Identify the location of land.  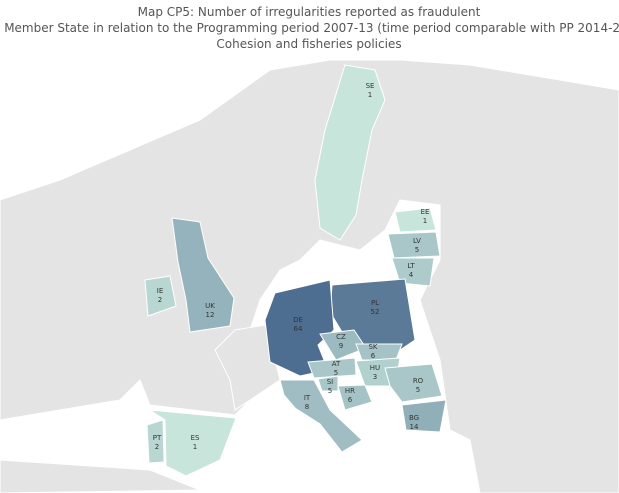
(100, 476).